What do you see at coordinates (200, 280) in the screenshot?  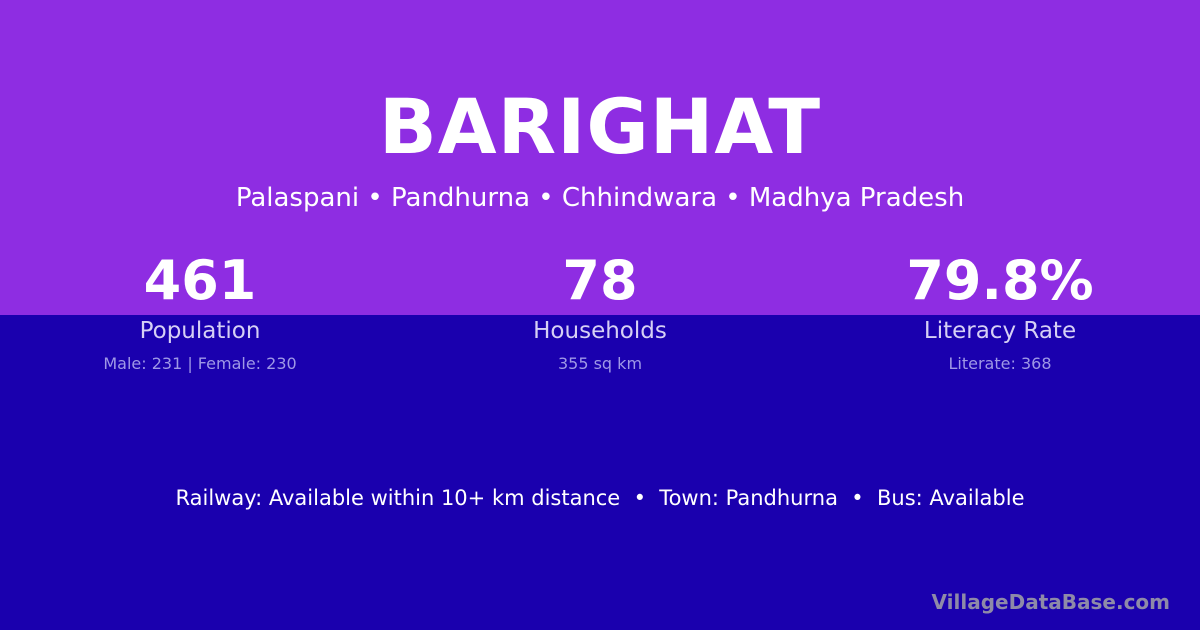 I see `stat-value: 461` at bounding box center [200, 280].